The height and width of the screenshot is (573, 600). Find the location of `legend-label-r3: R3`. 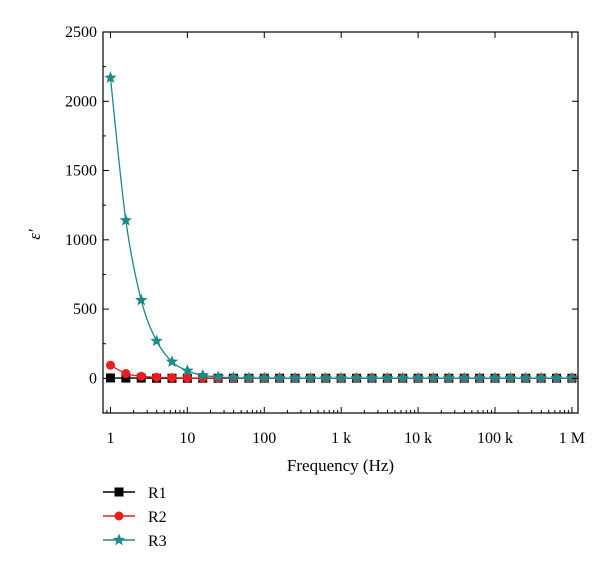

legend-label-r3: R3 is located at coordinates (157, 541).